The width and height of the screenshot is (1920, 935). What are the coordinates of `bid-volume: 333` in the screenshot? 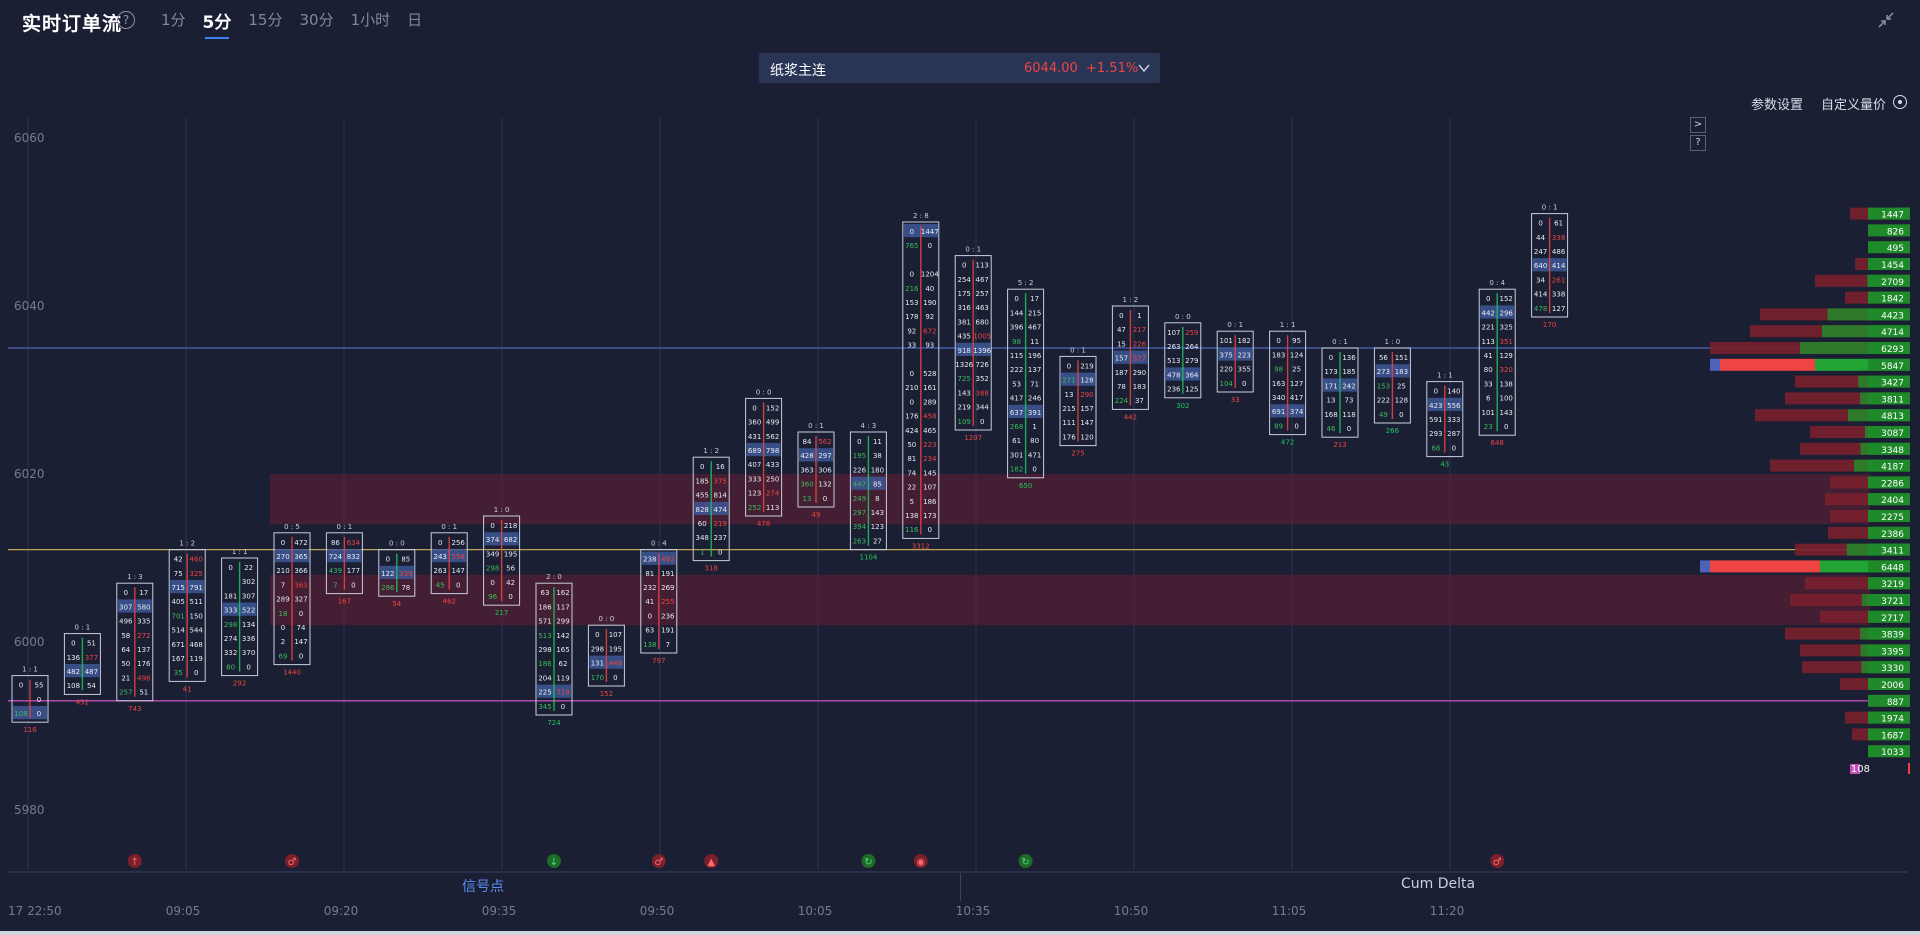 It's located at (230, 611).